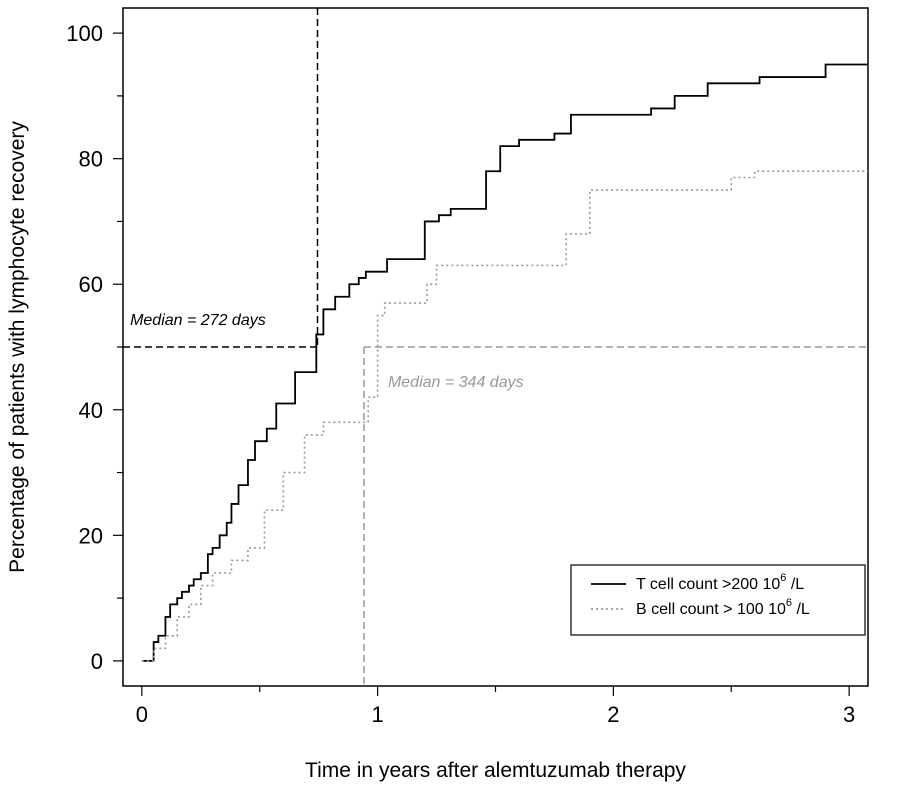 This screenshot has width=901, height=785. What do you see at coordinates (198, 320) in the screenshot?
I see `median-label-1: Median = 272 days` at bounding box center [198, 320].